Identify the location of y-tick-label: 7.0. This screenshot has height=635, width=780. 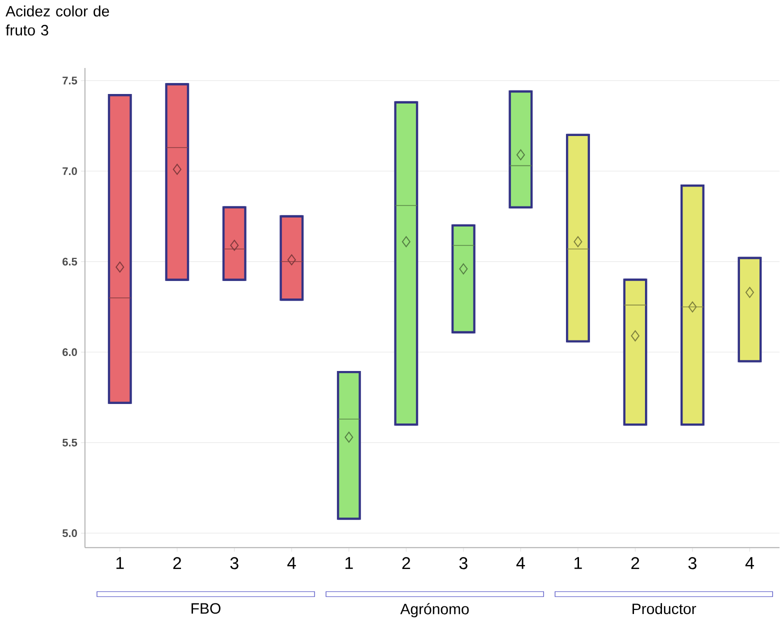
(69, 171).